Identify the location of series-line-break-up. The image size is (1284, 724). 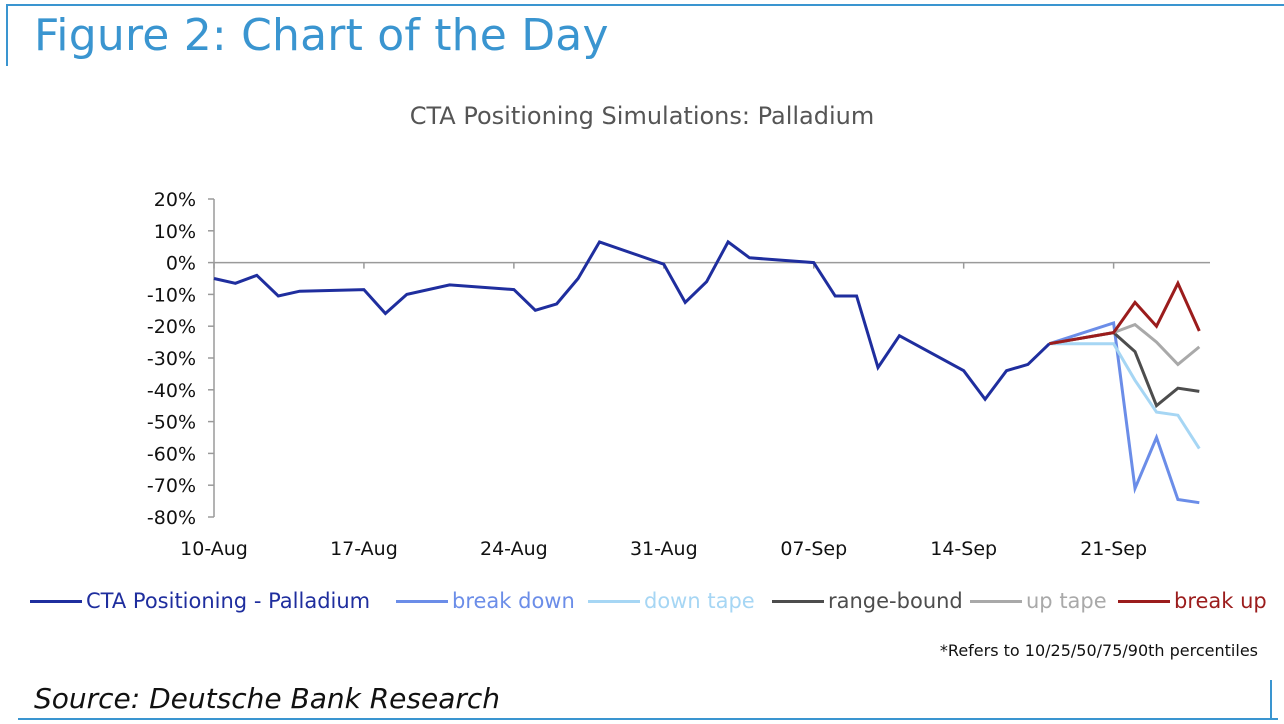
(1125, 312).